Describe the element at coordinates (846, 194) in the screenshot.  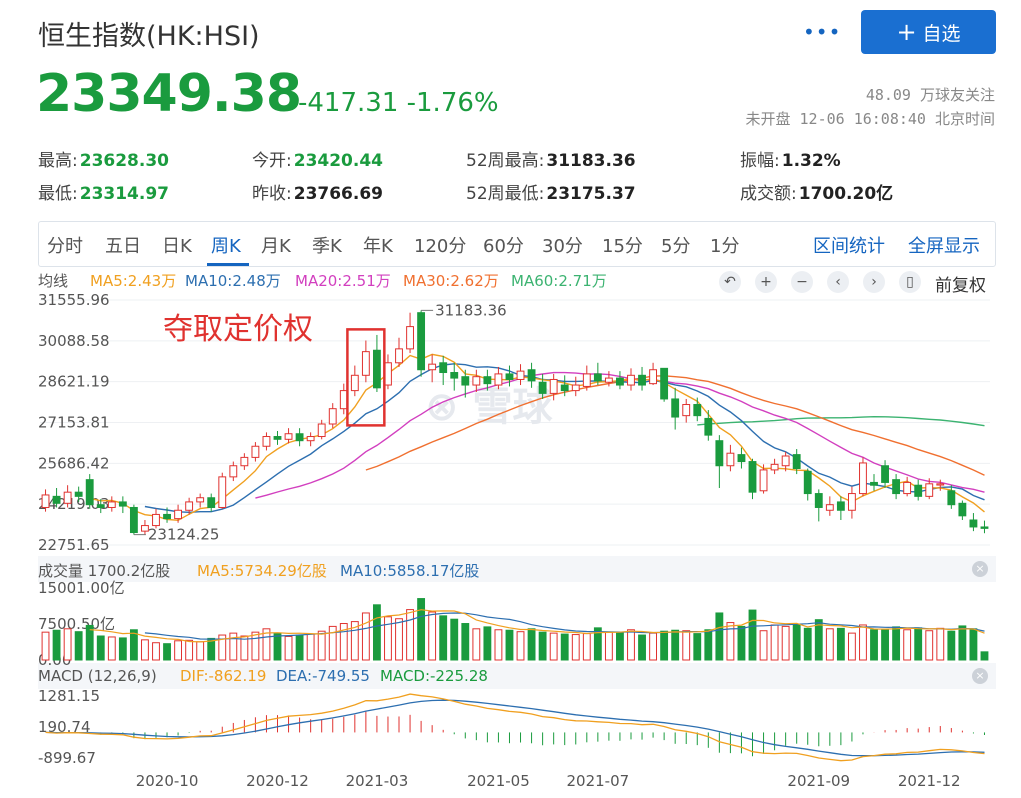
I see `quote-turnover-value: 1700.20亿` at that location.